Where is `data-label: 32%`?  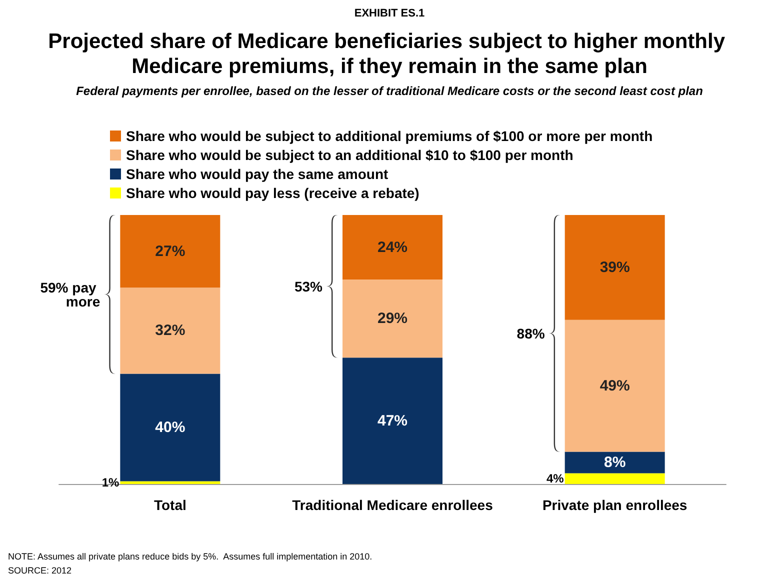
data-label: 32% is located at coordinates (170, 331).